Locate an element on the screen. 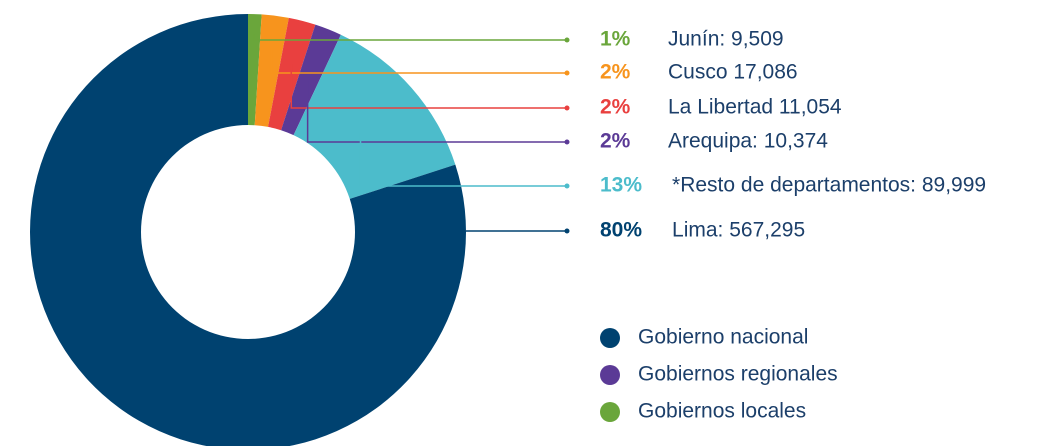  category-label: *Resto de departamentos: 89,999 is located at coordinates (829, 185).